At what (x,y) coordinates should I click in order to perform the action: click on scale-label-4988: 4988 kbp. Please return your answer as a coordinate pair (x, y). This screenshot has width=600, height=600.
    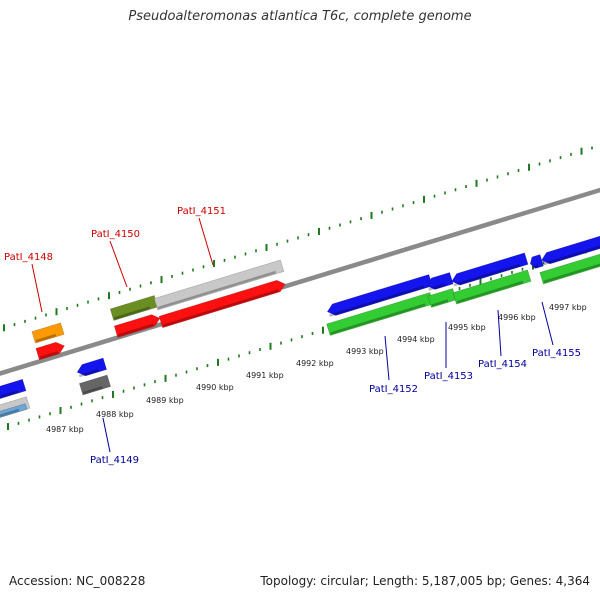
    Looking at the image, I should click on (115, 414).